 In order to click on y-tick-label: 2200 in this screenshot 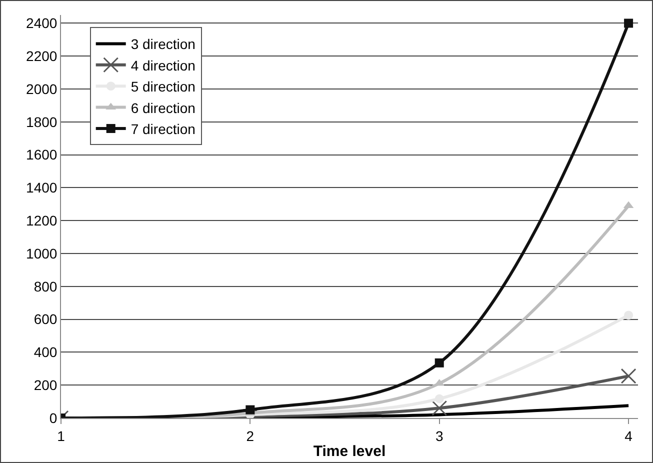, I will do `click(42, 56)`.